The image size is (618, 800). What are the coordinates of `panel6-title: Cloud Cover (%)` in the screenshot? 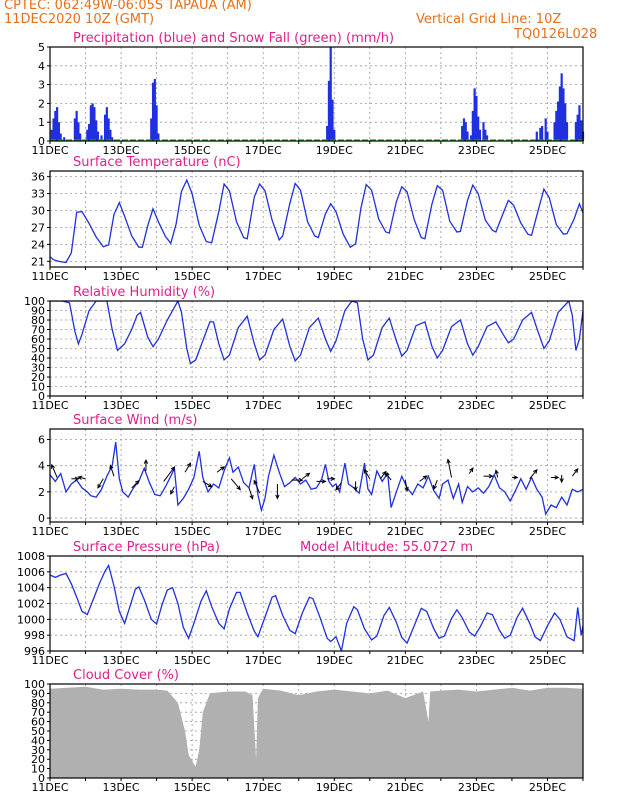 It's located at (126, 675).